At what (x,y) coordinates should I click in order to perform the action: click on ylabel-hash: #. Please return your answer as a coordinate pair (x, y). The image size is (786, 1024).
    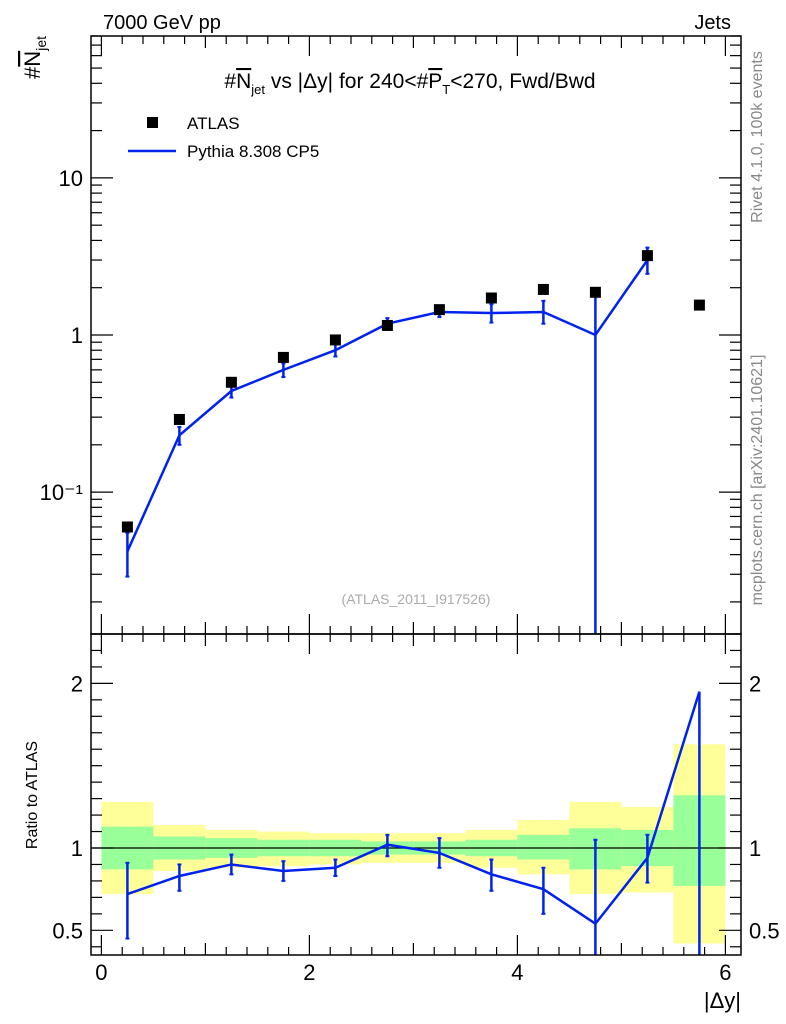
    Looking at the image, I should click on (32, 72).